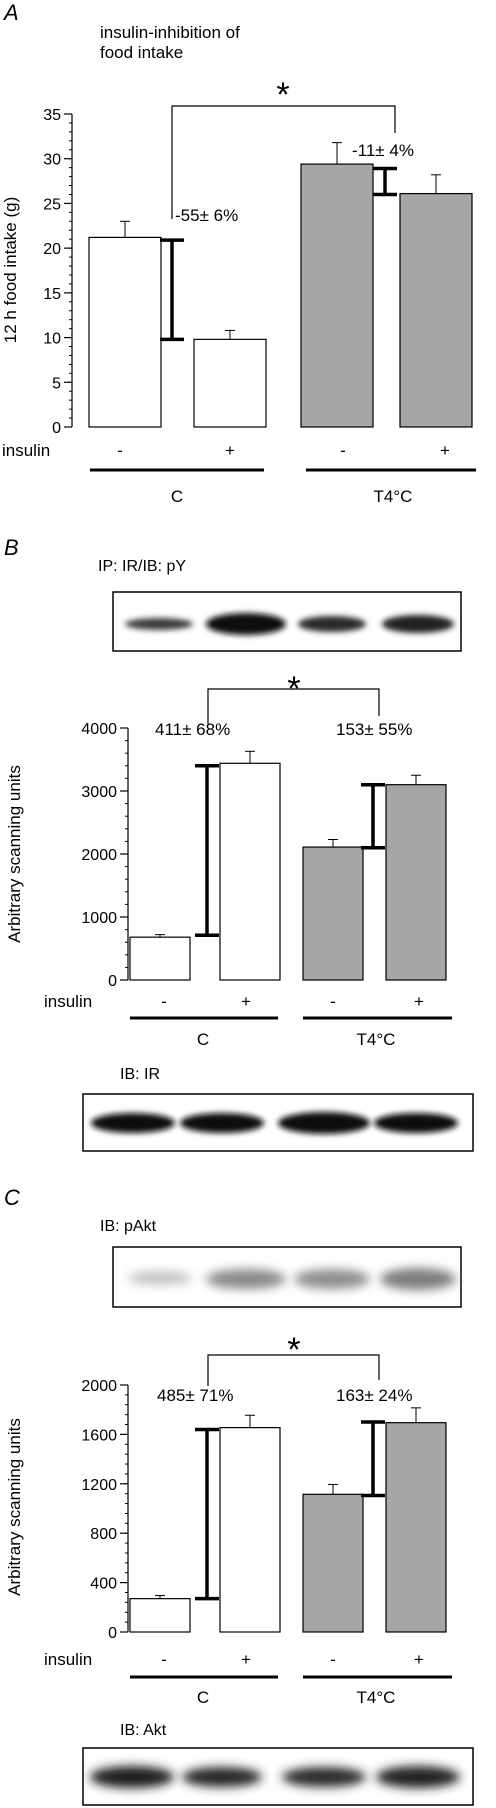 The width and height of the screenshot is (496, 1808). Describe the element at coordinates (37, 272) in the screenshot. I see `panel-a-axes: 0 5 10 15 20 25 30 35 12 h food intake (g)` at that location.